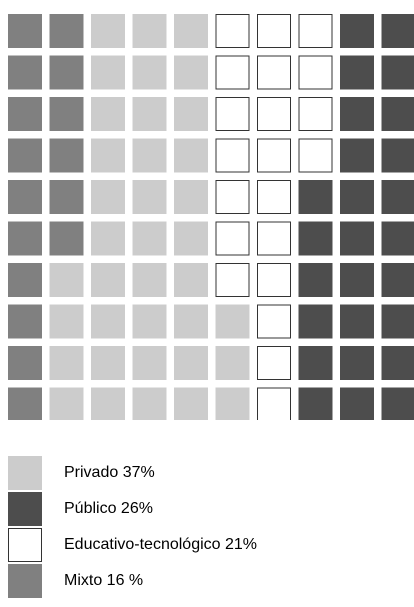 The height and width of the screenshot is (607, 414). I want to click on legend-swatch-mixto, so click(25, 581).